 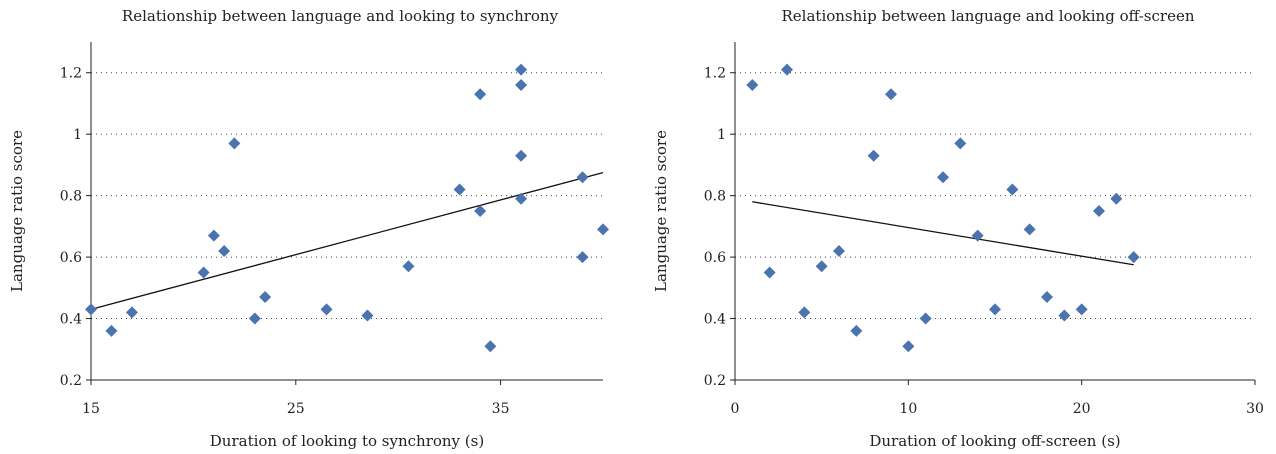 I want to click on x-tick-label: 35, so click(x=501, y=409).